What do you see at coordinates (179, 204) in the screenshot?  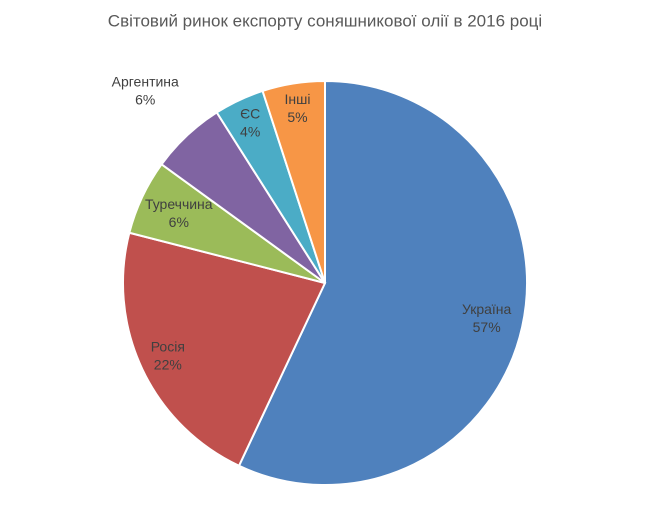 I see `slice-label: Туреччина` at bounding box center [179, 204].